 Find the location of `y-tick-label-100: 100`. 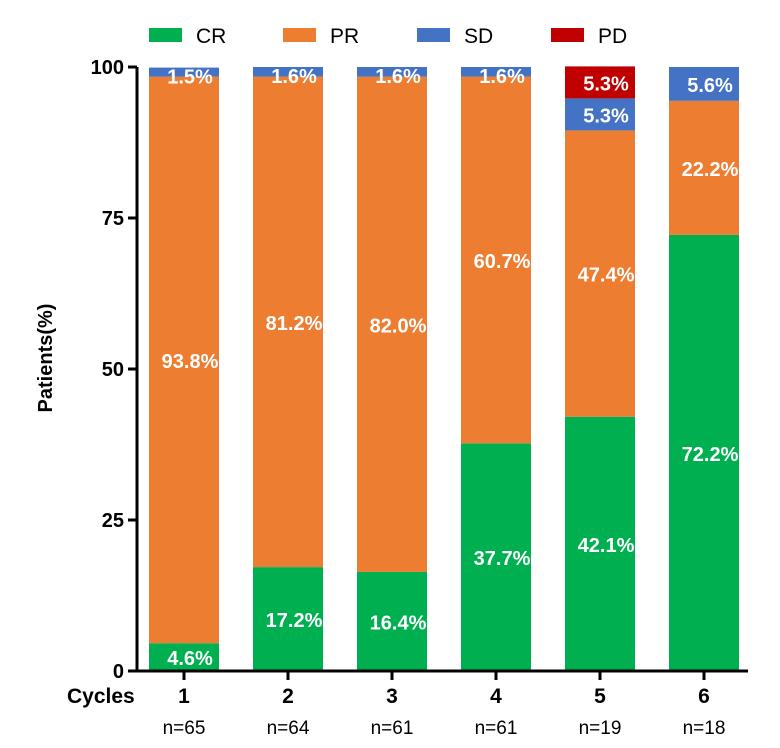

y-tick-label-100: 100 is located at coordinates (107, 68).